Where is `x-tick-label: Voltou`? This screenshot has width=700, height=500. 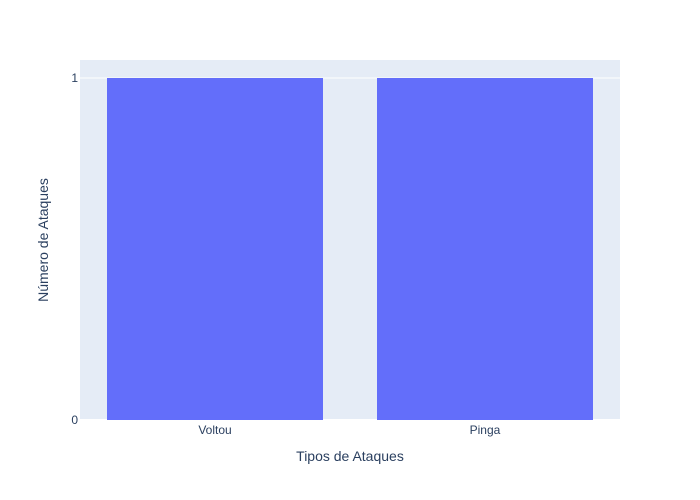
x-tick-label: Voltou is located at coordinates (214, 430).